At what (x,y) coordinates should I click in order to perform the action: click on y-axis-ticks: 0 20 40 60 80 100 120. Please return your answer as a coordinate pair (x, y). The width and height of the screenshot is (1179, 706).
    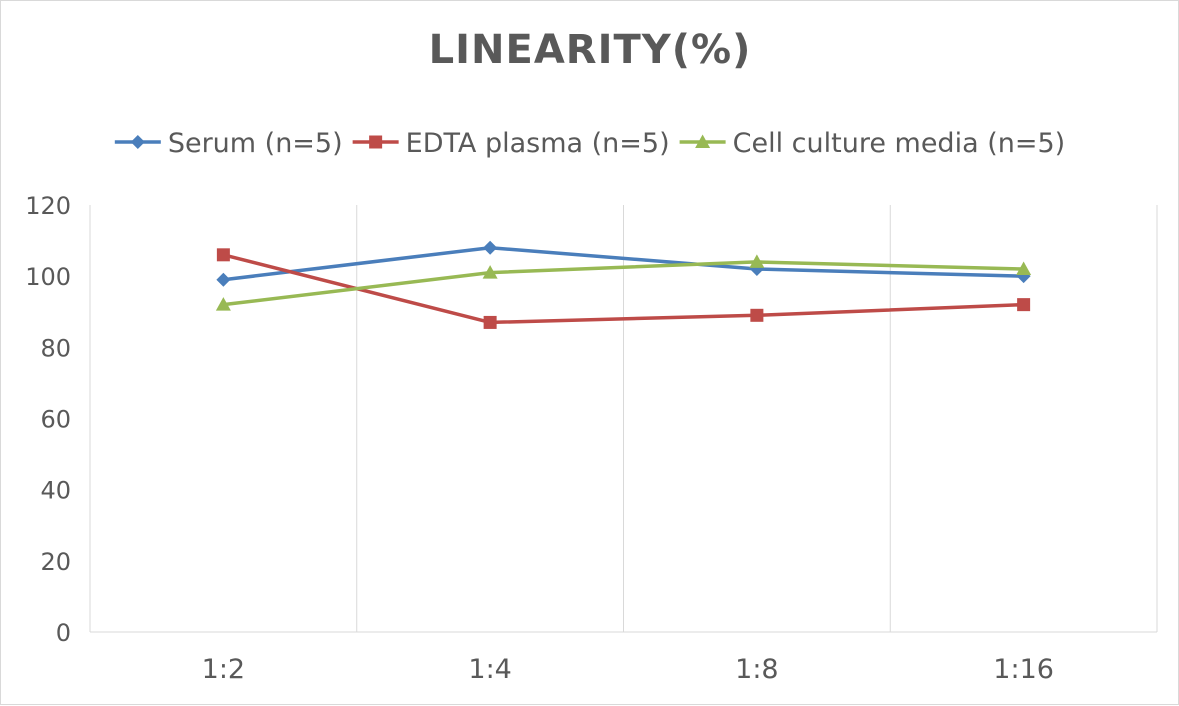
    Looking at the image, I should click on (48, 419).